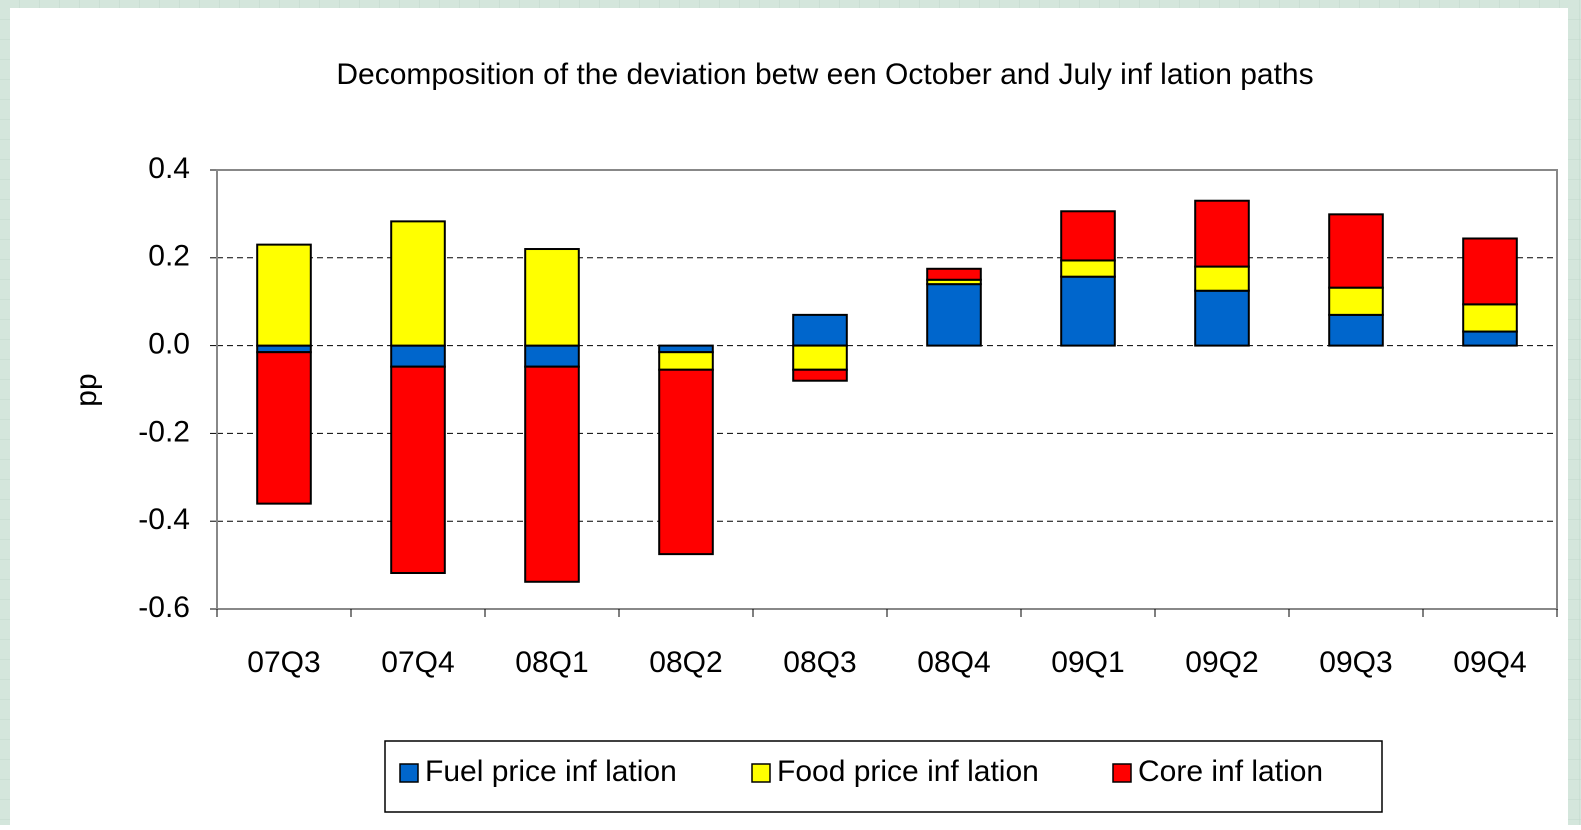 Image resolution: width=1581 pixels, height=830 pixels. What do you see at coordinates (86, 389) in the screenshot?
I see `y-axis-label: pp` at bounding box center [86, 389].